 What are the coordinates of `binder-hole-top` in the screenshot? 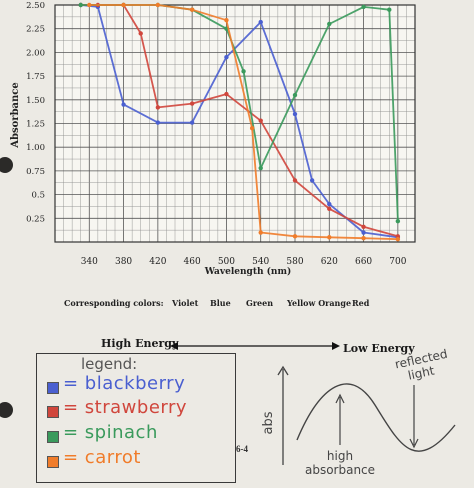 It's located at (6, 165).